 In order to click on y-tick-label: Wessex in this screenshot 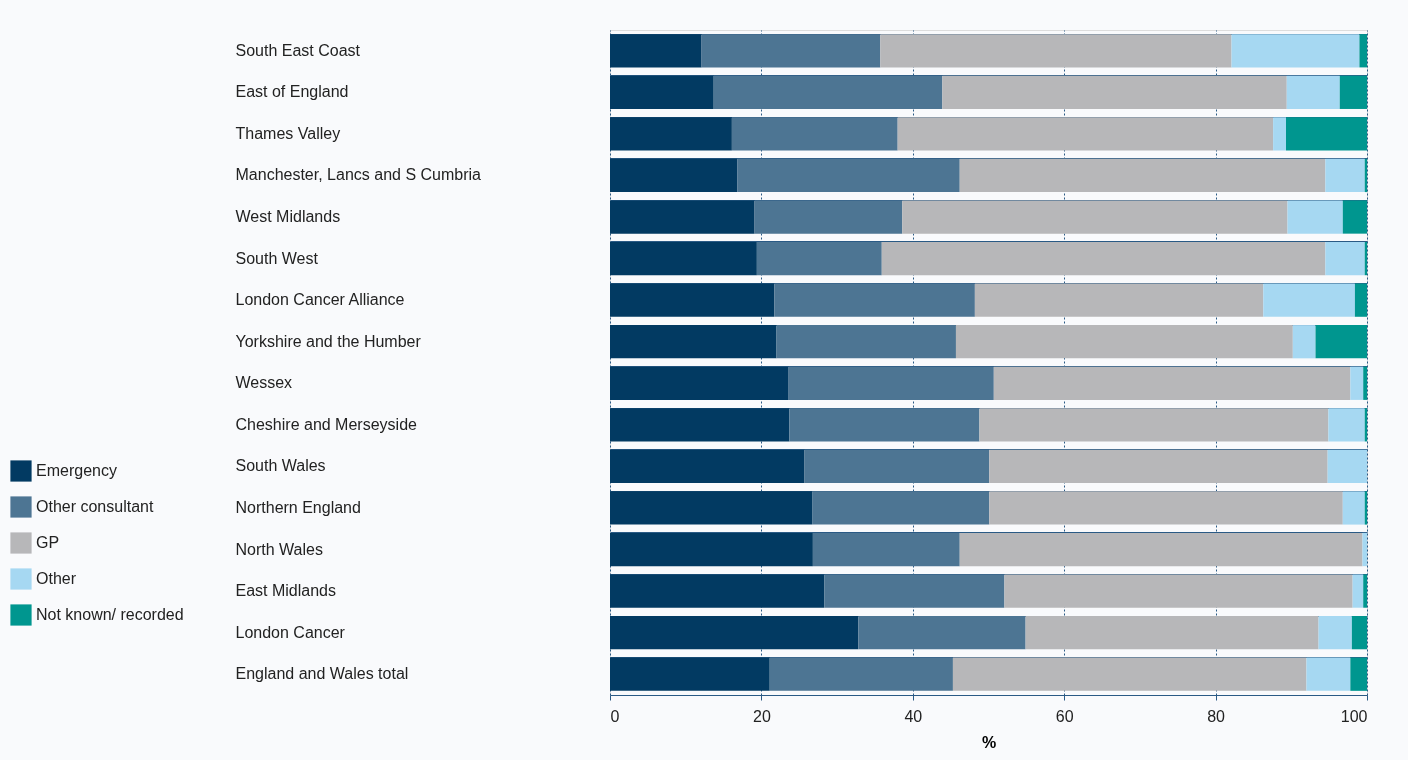, I will do `click(264, 383)`.